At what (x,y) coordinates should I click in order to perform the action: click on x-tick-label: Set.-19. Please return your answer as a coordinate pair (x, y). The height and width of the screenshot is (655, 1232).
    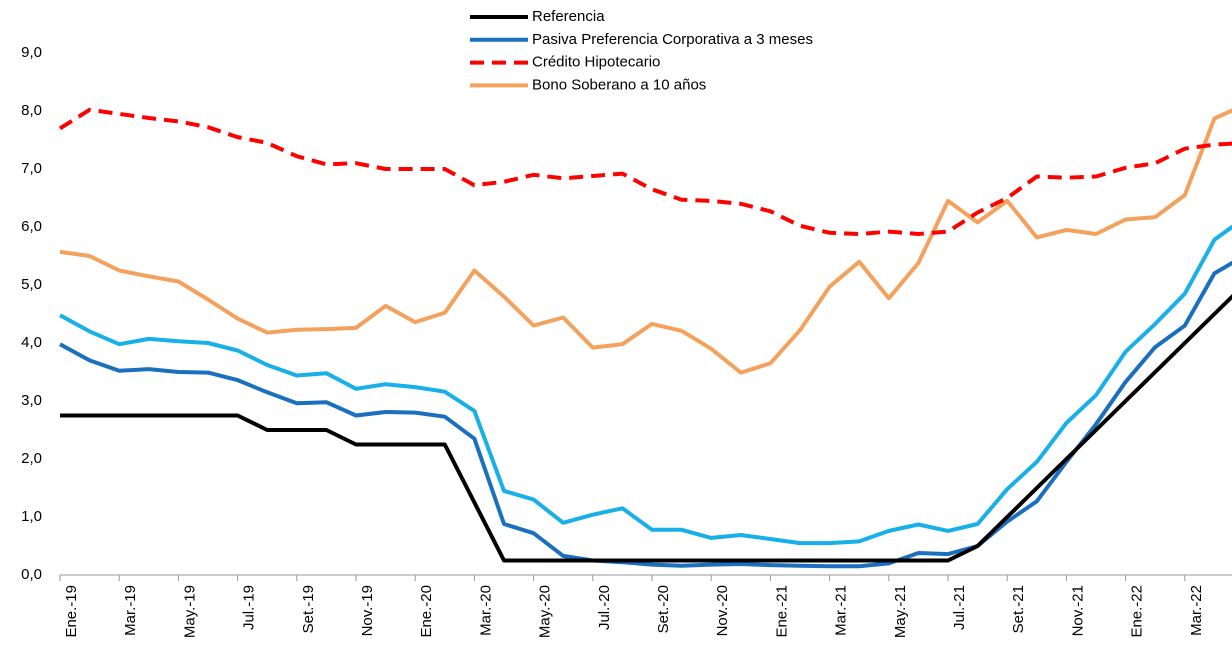
    Looking at the image, I should click on (308, 609).